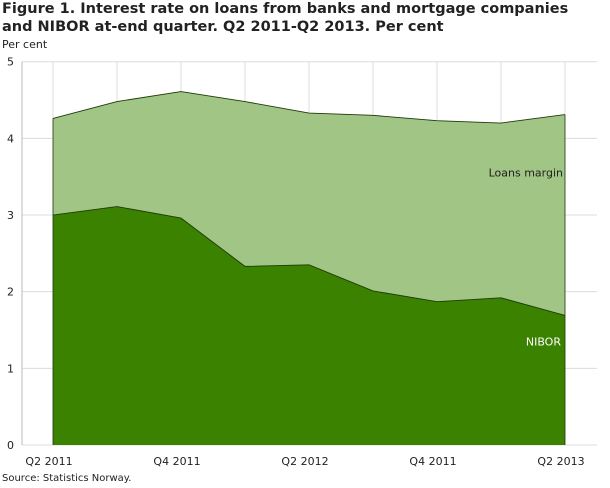 The width and height of the screenshot is (610, 488). What do you see at coordinates (304, 461) in the screenshot?
I see `x-tick-label: Q2 2012` at bounding box center [304, 461].